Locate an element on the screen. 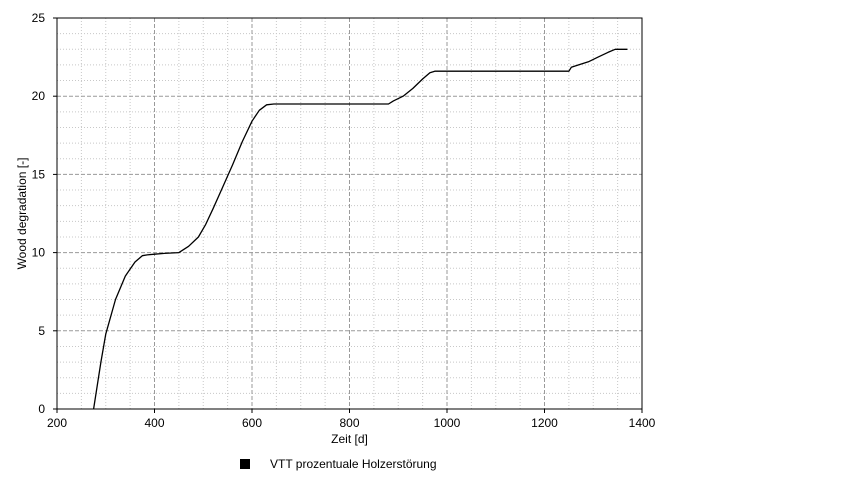 Image resolution: width=851 pixels, height=479 pixels. legend-label: VTT prozentuale Holzerstörung is located at coordinates (353, 464).